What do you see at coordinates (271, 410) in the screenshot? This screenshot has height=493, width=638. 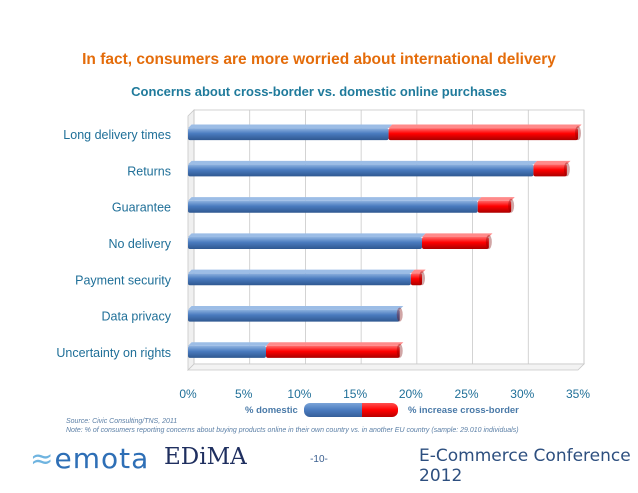 I see `legend-domestic-label: % domestic` at bounding box center [271, 410].